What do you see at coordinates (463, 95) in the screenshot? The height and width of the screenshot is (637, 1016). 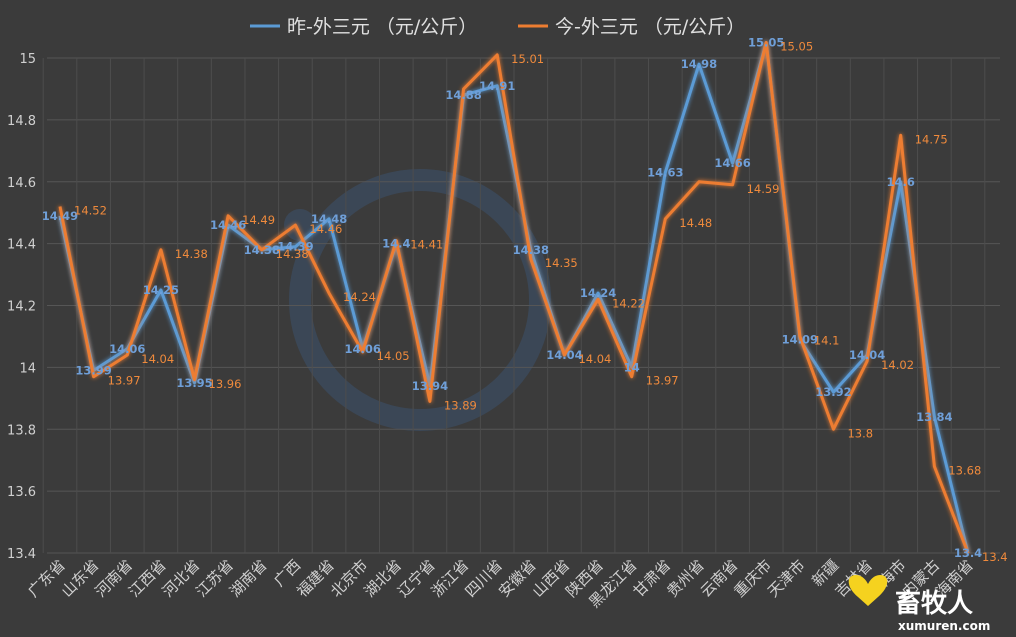 I see `data-label-yesterday: 14.88` at bounding box center [463, 95].